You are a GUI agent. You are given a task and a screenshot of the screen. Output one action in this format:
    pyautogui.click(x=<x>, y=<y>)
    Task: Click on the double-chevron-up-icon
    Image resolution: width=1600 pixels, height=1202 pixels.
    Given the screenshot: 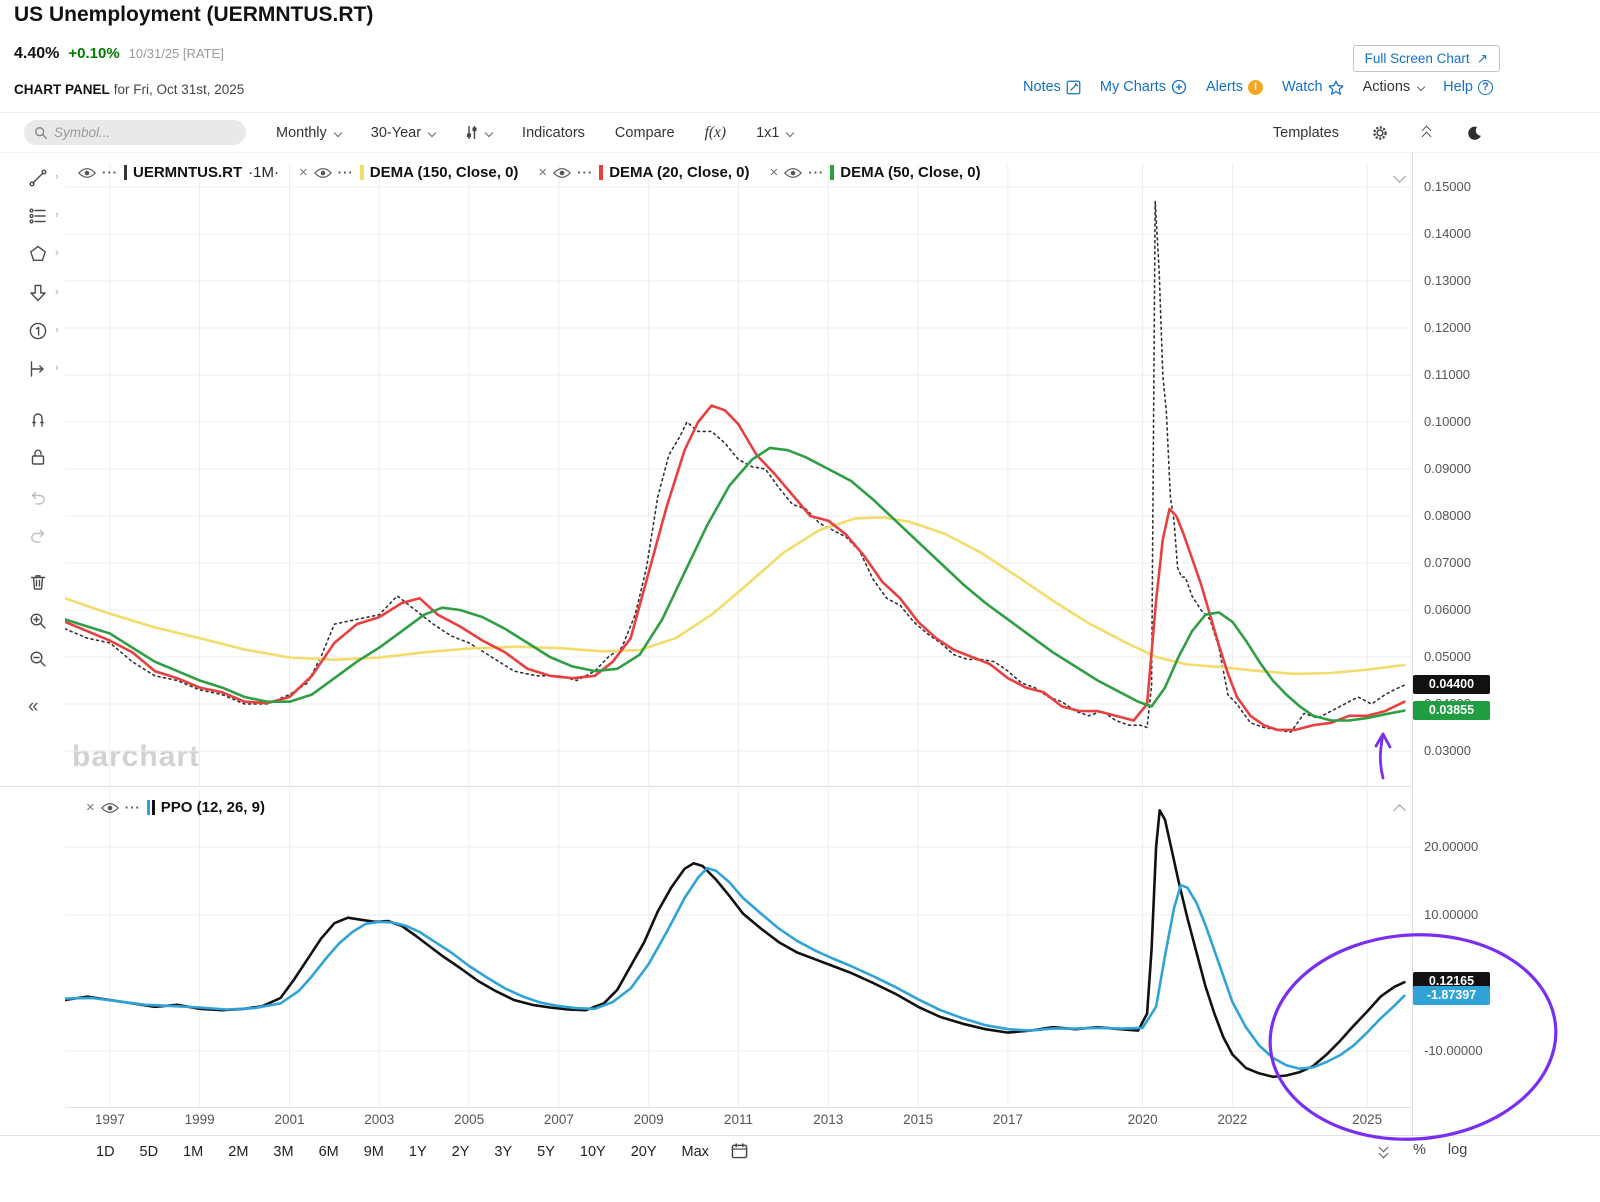 What is the action you would take?
    pyautogui.click(x=1427, y=133)
    